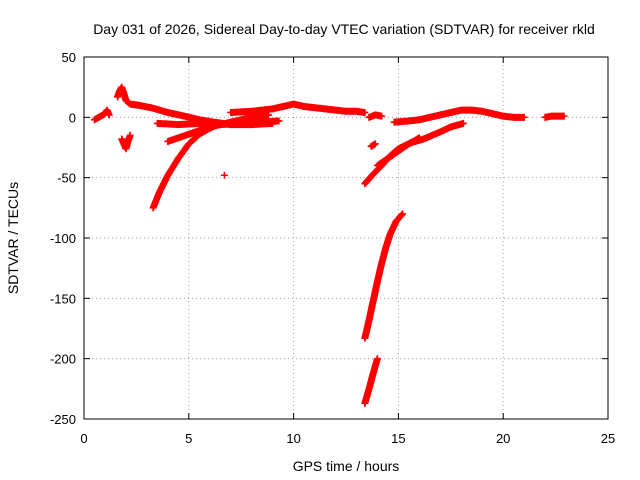 Image resolution: width=640 pixels, height=480 pixels. What do you see at coordinates (63, 238) in the screenshot?
I see `y-tick-label: -100` at bounding box center [63, 238].